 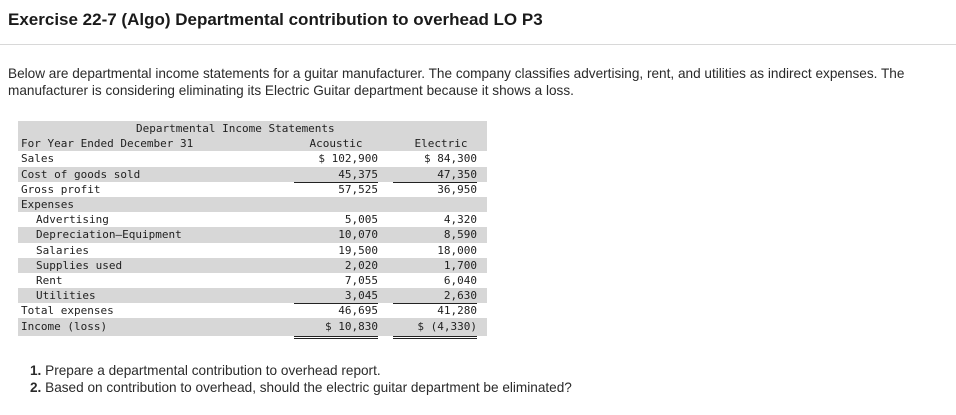 I want to click on column-header-acoustic: Acoustic, so click(x=336, y=144).